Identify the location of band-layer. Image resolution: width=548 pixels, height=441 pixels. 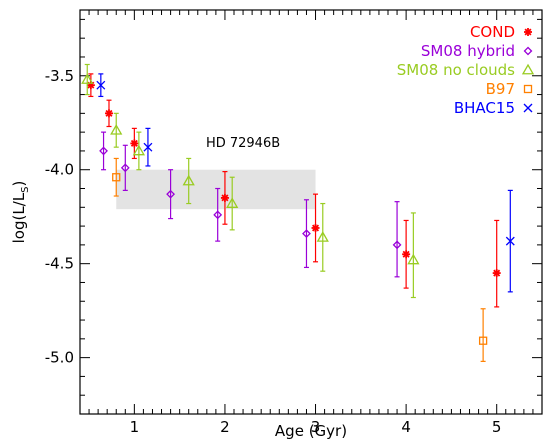
(216, 189).